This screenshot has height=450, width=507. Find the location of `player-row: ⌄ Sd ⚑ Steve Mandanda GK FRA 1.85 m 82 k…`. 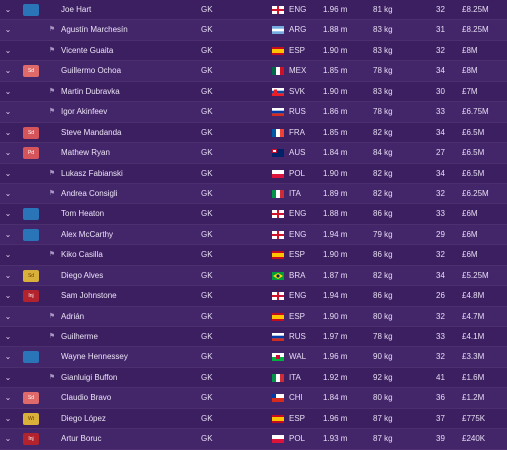

player-row: ⌄ Sd ⚑ Steve Mandanda GK FRA 1.85 m 82 k… is located at coordinates (253, 133).